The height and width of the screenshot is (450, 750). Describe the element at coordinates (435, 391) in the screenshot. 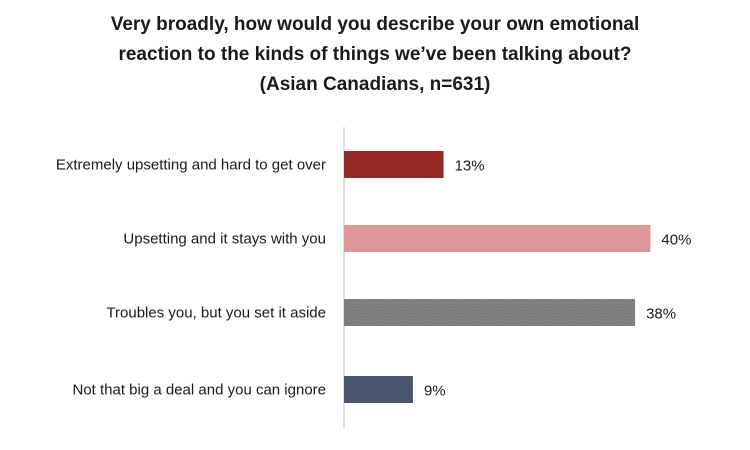

I see `value-label-4: 9%` at that location.